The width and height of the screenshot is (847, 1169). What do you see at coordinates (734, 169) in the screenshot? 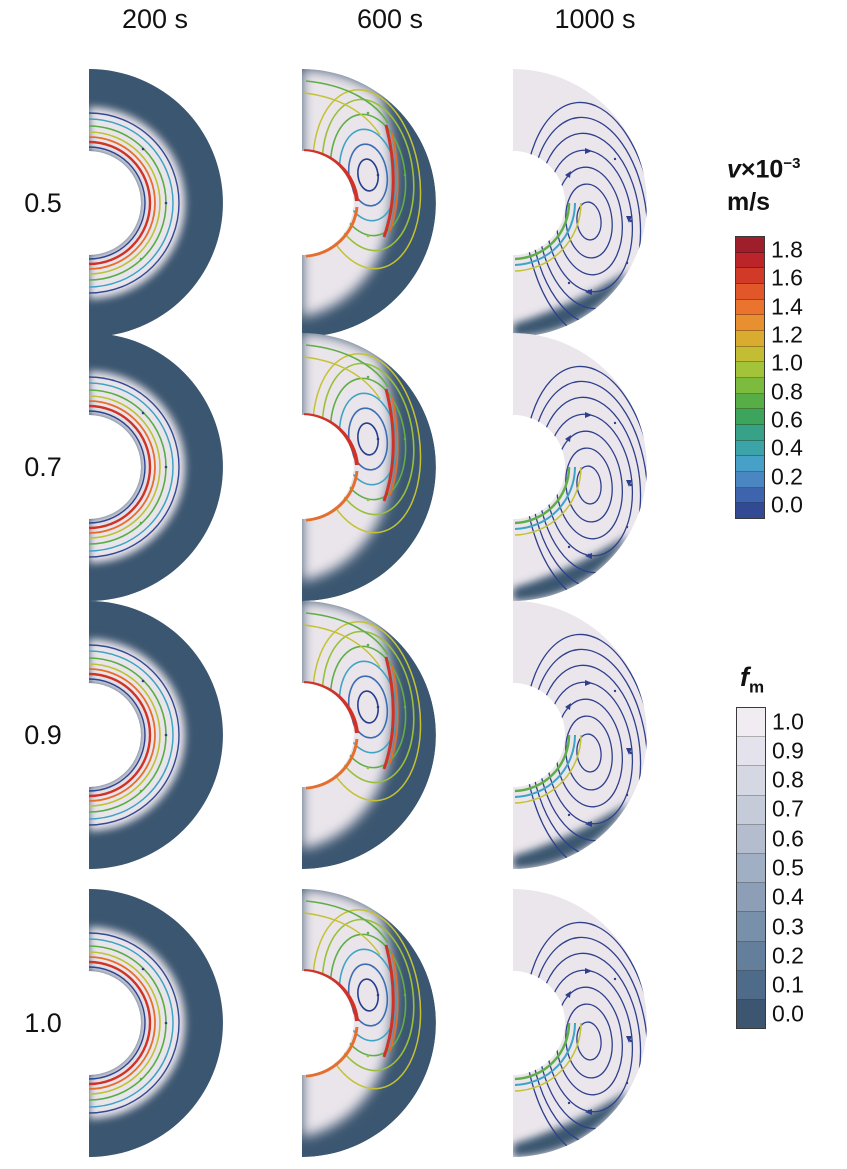
I see `v-symbol: v` at bounding box center [734, 169].